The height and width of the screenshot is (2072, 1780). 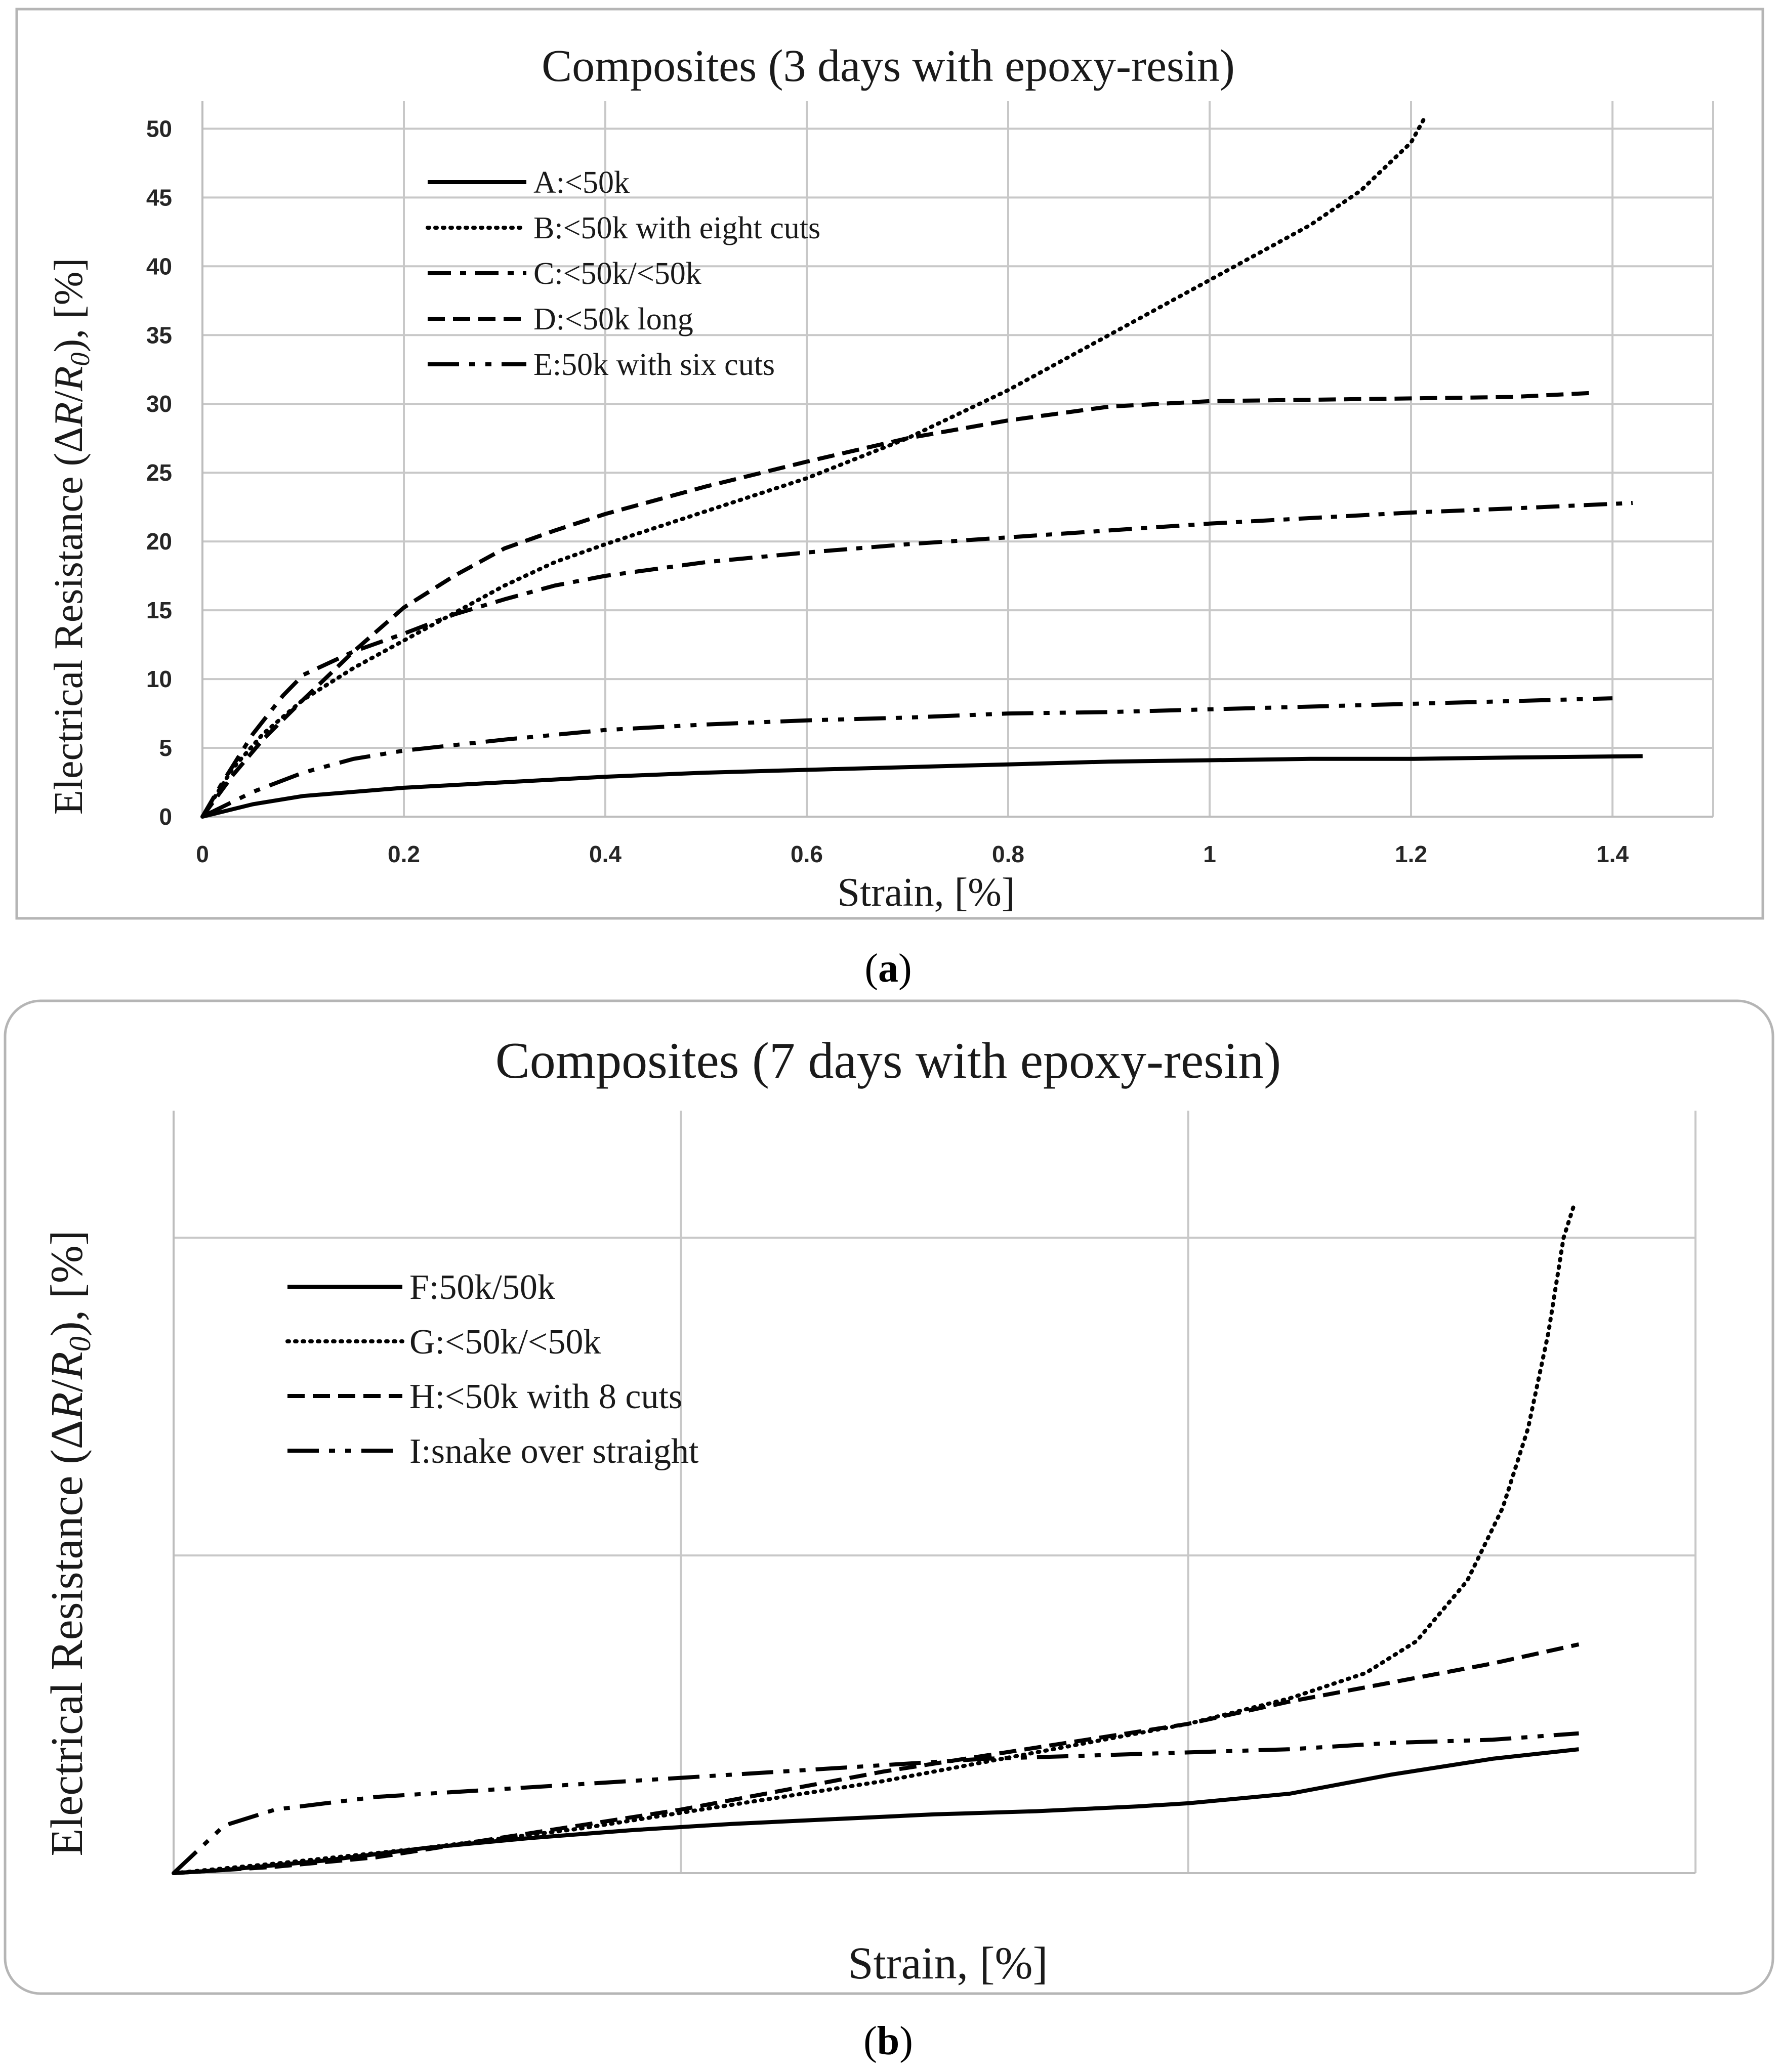 What do you see at coordinates (1008, 854) in the screenshot?
I see `a-x-tick-0-8: 0.8` at bounding box center [1008, 854].